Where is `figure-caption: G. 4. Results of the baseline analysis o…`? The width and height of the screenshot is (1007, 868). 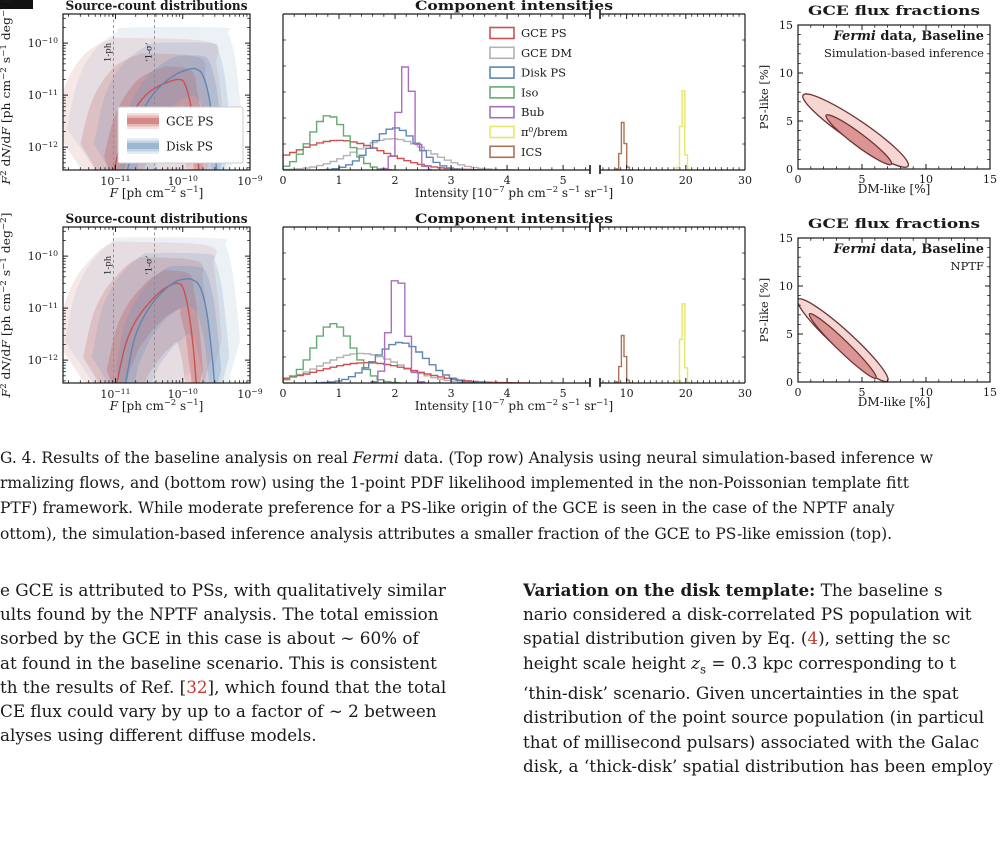 figure-caption: G. 4. Results of the baseline analysis o… is located at coordinates (503, 496).